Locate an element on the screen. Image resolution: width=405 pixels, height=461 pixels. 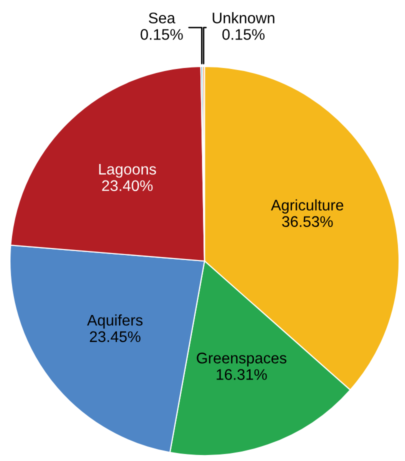
slice-label: Lagoons is located at coordinates (127, 171).